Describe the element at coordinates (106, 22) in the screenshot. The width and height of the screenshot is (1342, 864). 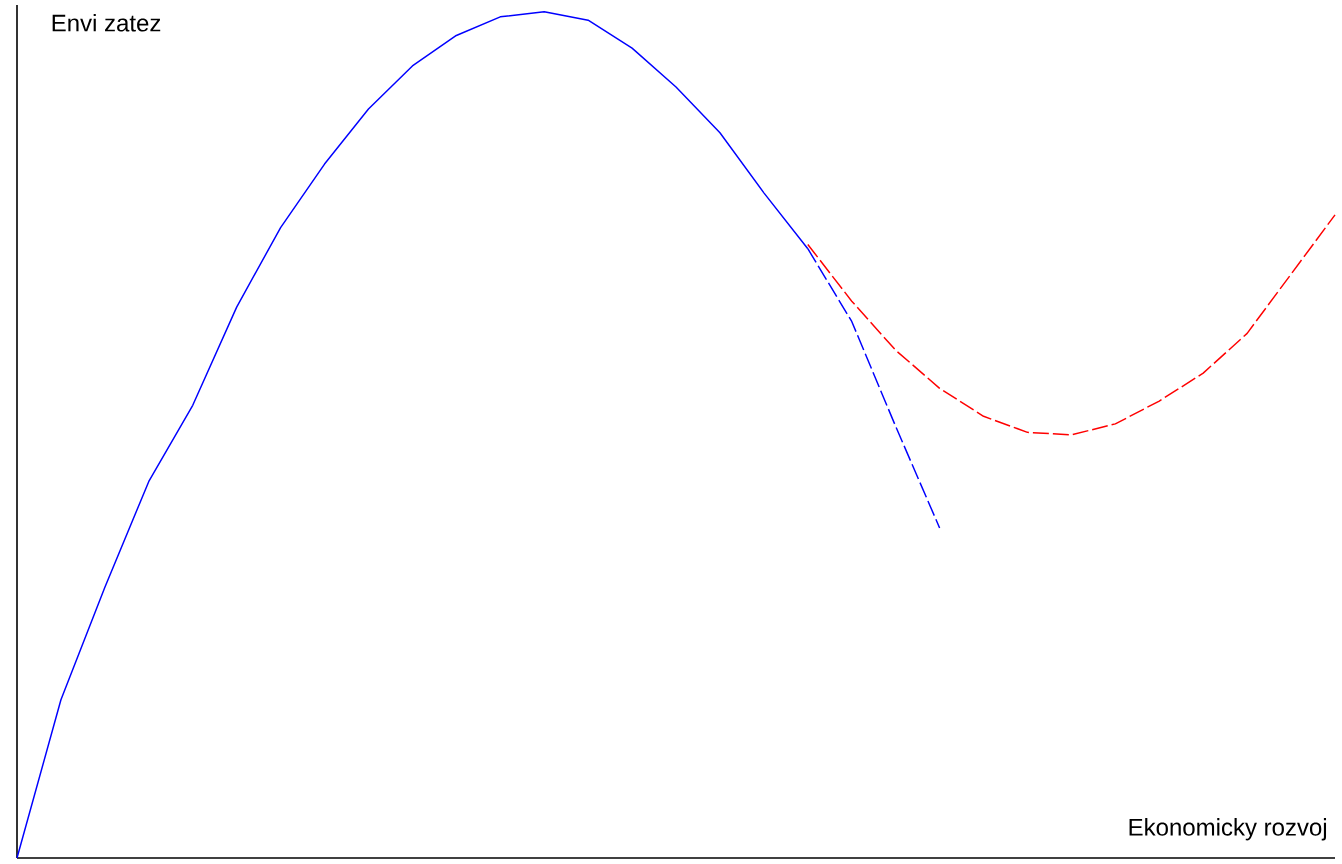
I see `y-axis-title: Envi zatez` at that location.